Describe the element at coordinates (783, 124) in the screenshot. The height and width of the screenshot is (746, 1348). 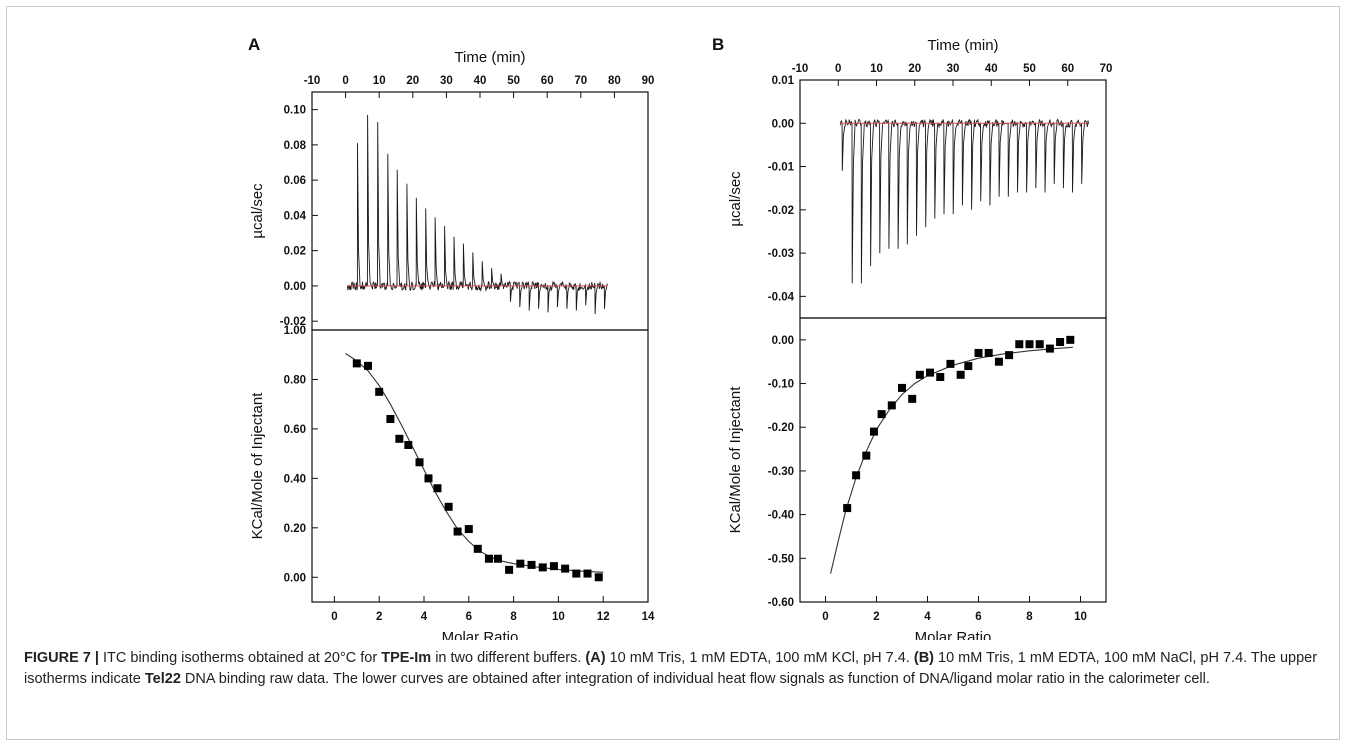
I see `raw-y-tick-label: 0.00` at that location.